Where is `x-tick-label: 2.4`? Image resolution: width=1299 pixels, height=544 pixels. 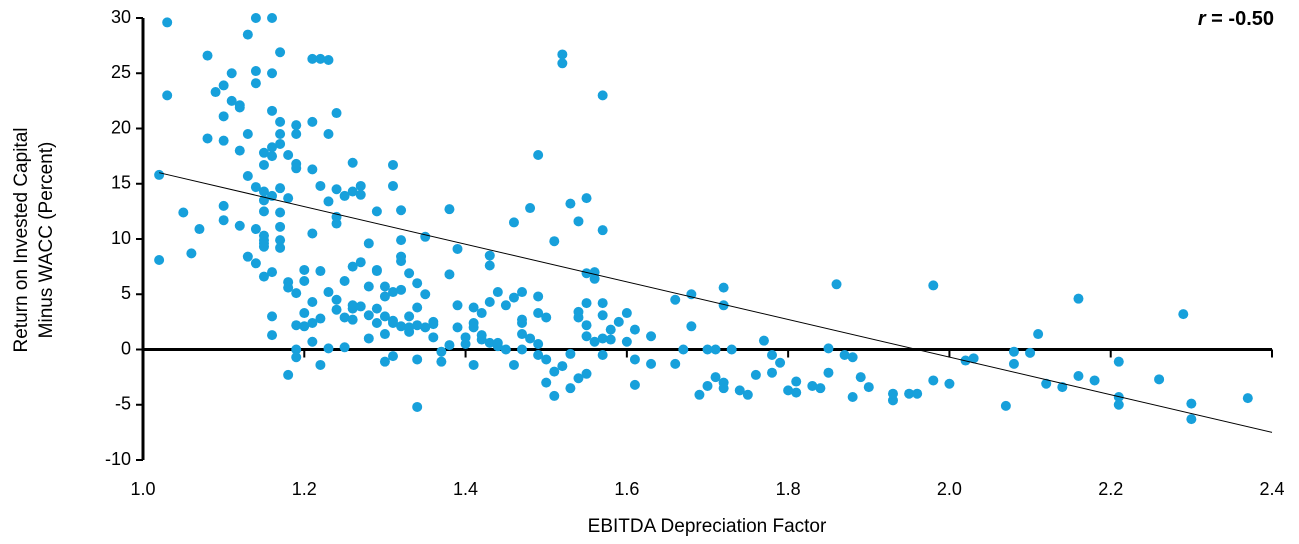
x-tick-label: 2.4 is located at coordinates (1271, 489).